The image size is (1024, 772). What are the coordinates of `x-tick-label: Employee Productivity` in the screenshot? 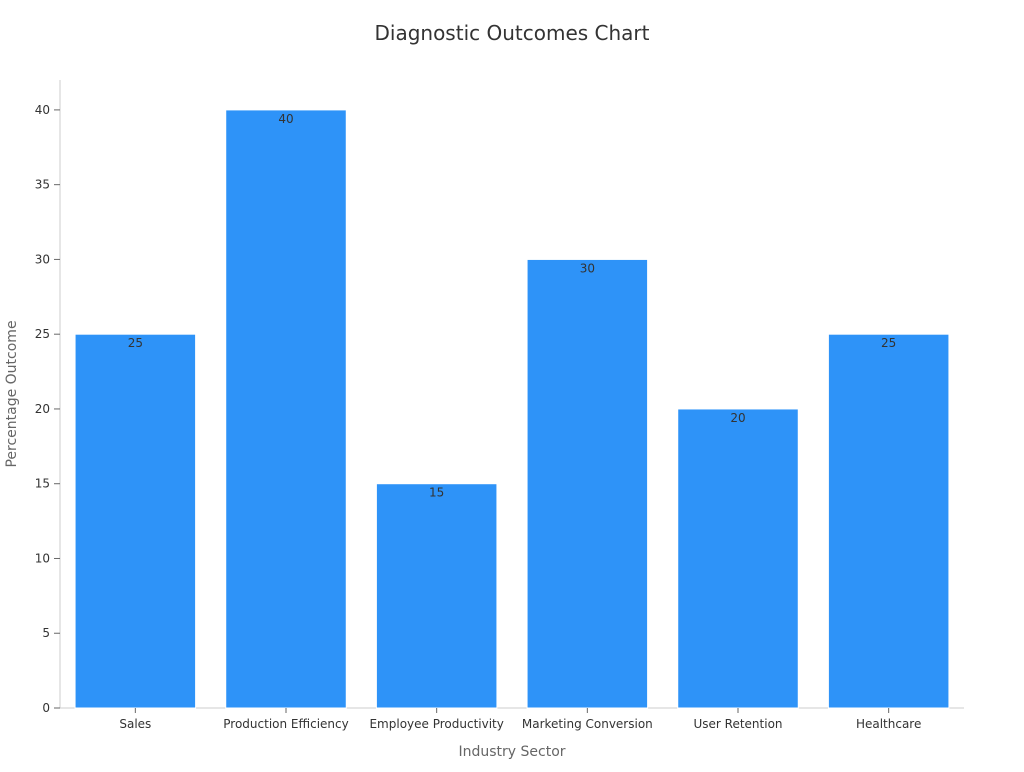 It's located at (436, 724).